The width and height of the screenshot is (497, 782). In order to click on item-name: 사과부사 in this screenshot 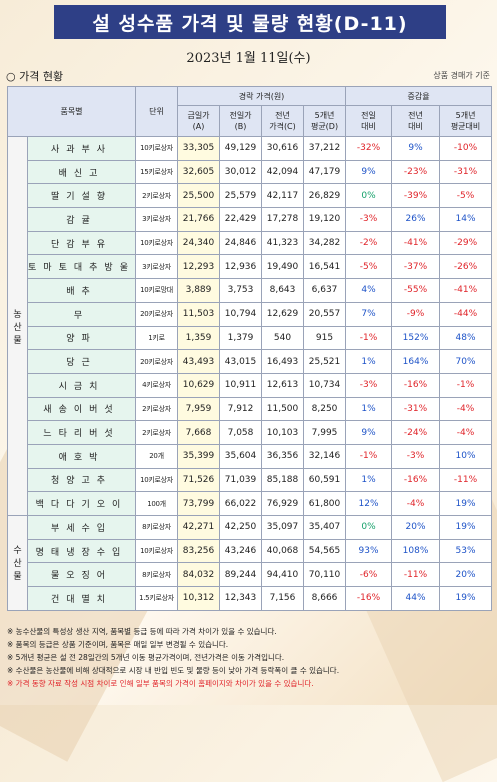, I will do `click(81, 148)`.